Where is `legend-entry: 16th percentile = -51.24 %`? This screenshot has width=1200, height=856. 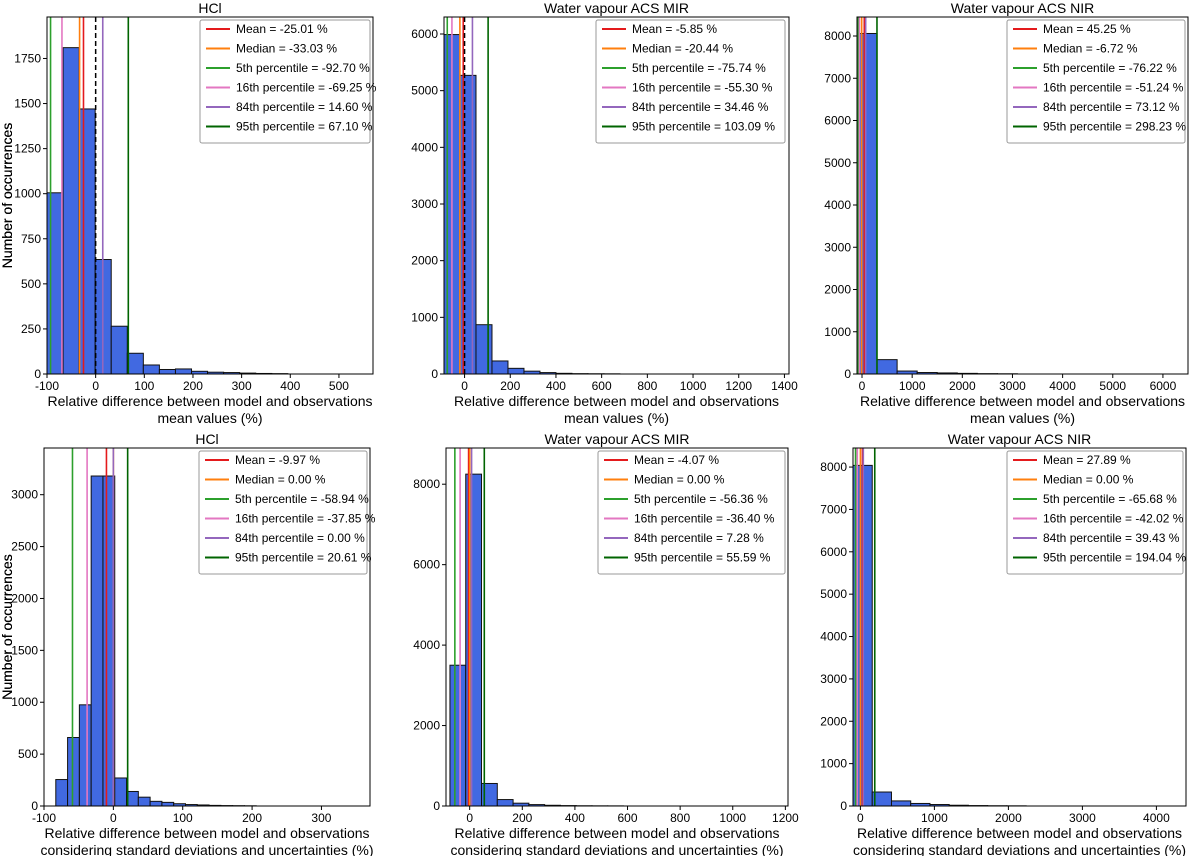
legend-entry: 16th percentile = -51.24 % is located at coordinates (1113, 88).